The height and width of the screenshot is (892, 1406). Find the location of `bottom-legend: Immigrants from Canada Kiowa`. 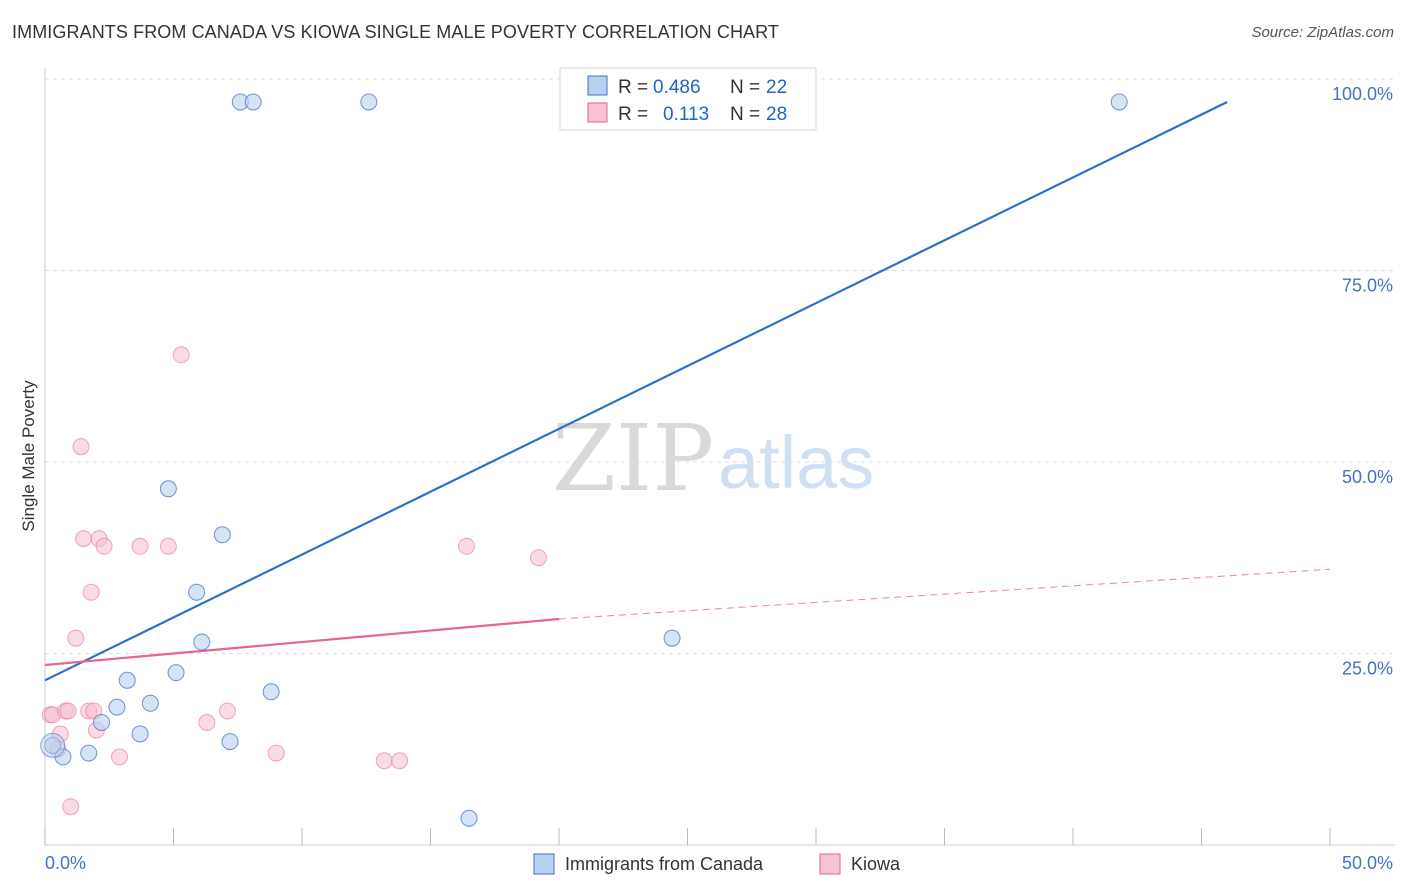

bottom-legend: Immigrants from Canada Kiowa is located at coordinates (717, 864).